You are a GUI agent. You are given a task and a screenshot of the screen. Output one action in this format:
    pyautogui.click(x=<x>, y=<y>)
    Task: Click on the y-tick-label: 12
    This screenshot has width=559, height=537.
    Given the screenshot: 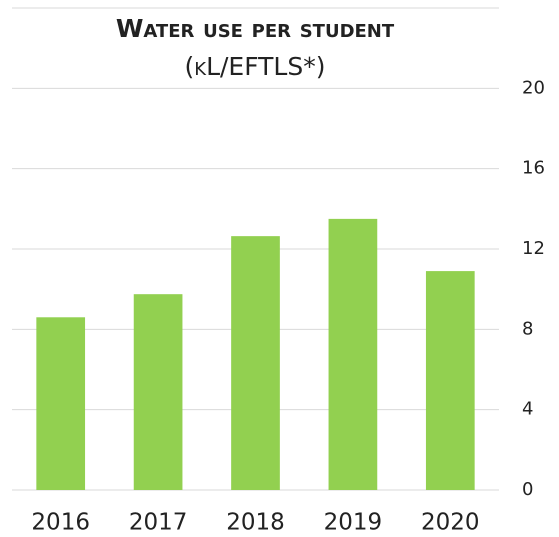 What is the action you would take?
    pyautogui.click(x=533, y=248)
    